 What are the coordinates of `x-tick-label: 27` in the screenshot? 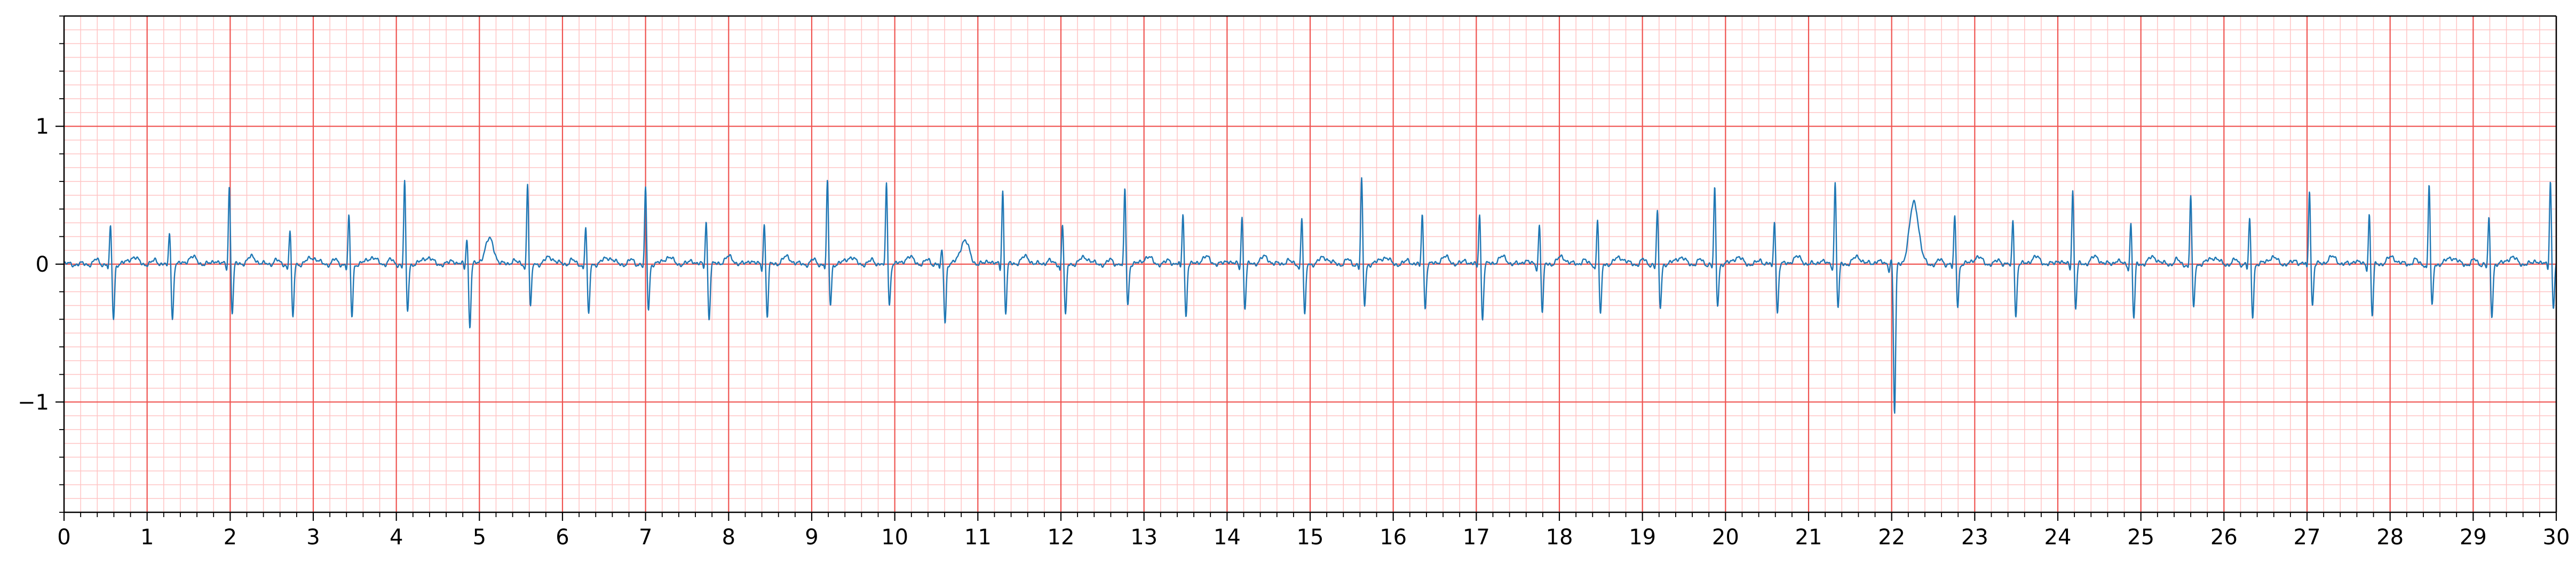 It's located at (2307, 537).